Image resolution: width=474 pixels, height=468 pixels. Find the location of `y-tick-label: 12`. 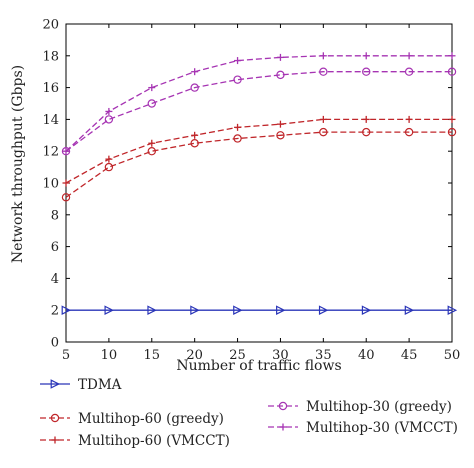

y-tick-label: 12 is located at coordinates (50, 152).